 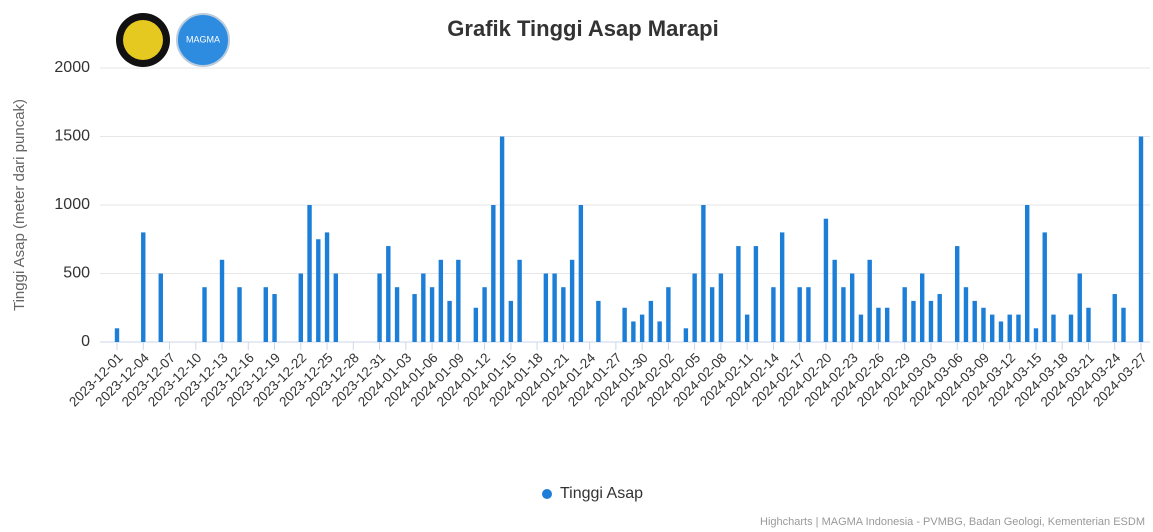 I want to click on y-tick-label: 2000, so click(x=72, y=67).